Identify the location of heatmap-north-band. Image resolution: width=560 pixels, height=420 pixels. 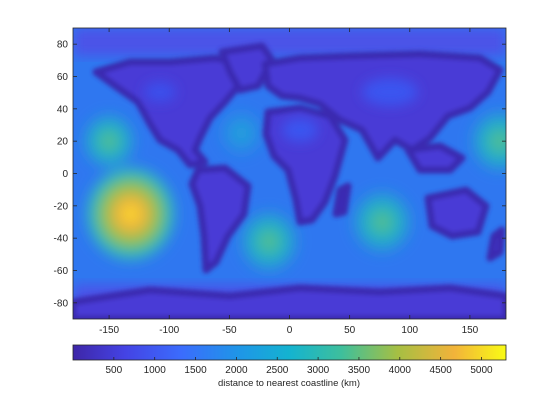
(289, 42).